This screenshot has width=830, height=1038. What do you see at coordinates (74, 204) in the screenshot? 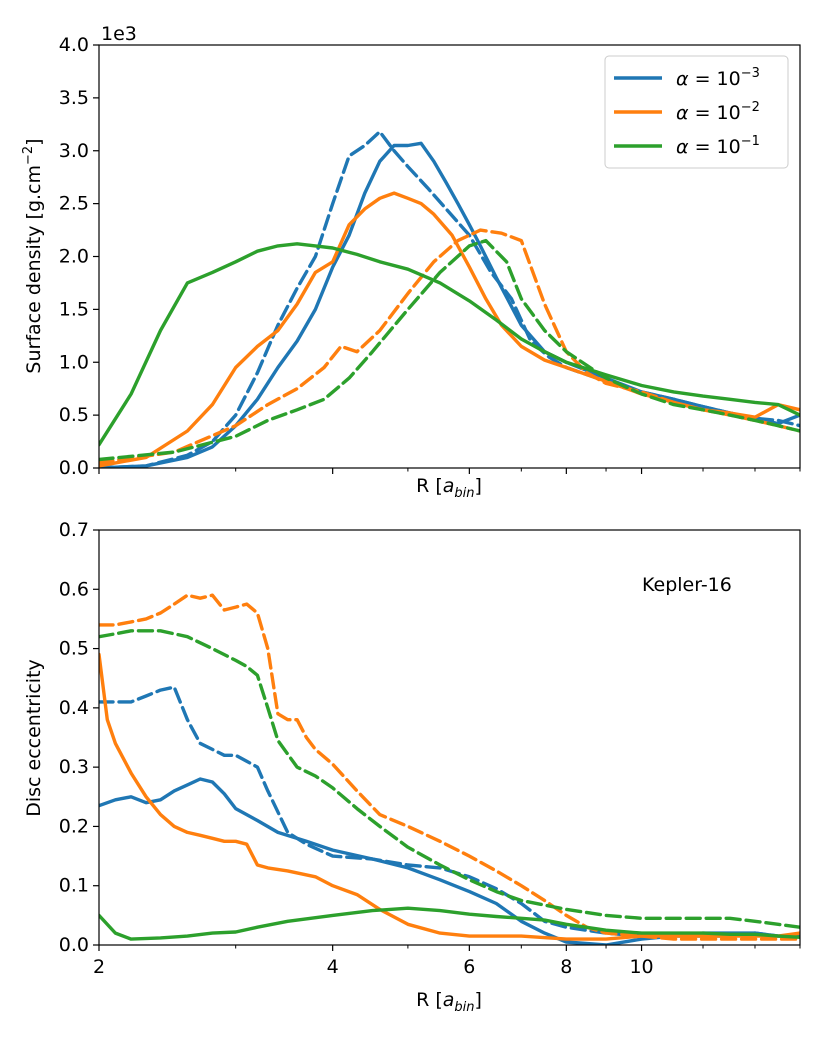
I see `top-y-tick-label: 2.5` at bounding box center [74, 204].